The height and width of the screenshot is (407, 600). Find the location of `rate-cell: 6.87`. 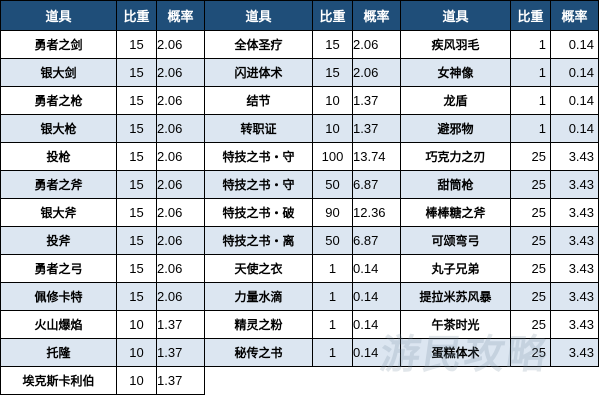

rate-cell: 6.87 is located at coordinates (376, 240).